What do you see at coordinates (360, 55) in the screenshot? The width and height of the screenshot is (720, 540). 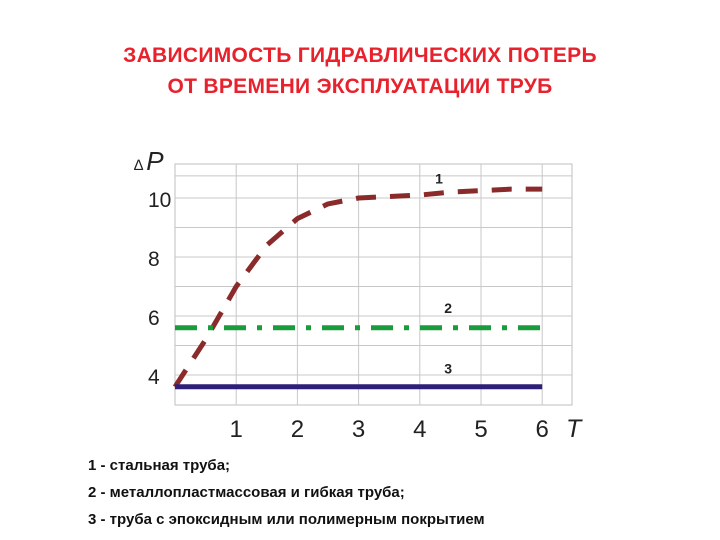 I see `title-line-1: ЗАВИСИМОСТЬ ГИДРАВЛИЧЕСКИХ ПОТЕРЬ` at bounding box center [360, 55].